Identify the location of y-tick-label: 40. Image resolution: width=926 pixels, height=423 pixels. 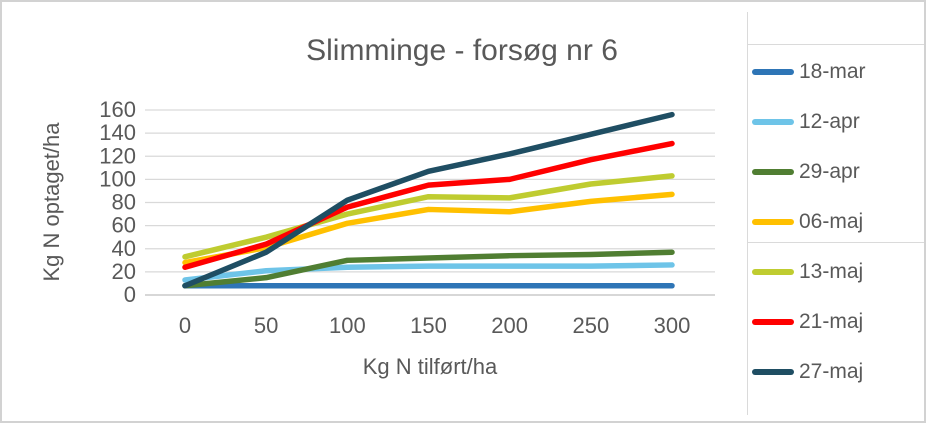
(124, 248).